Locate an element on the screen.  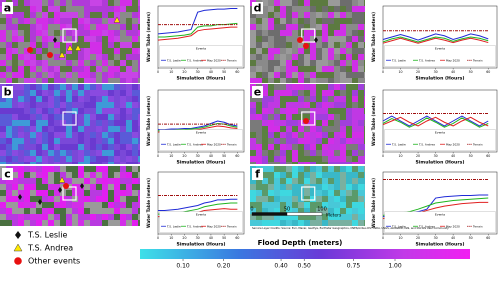
panel-label-bg is located at coordinates (7, 174).